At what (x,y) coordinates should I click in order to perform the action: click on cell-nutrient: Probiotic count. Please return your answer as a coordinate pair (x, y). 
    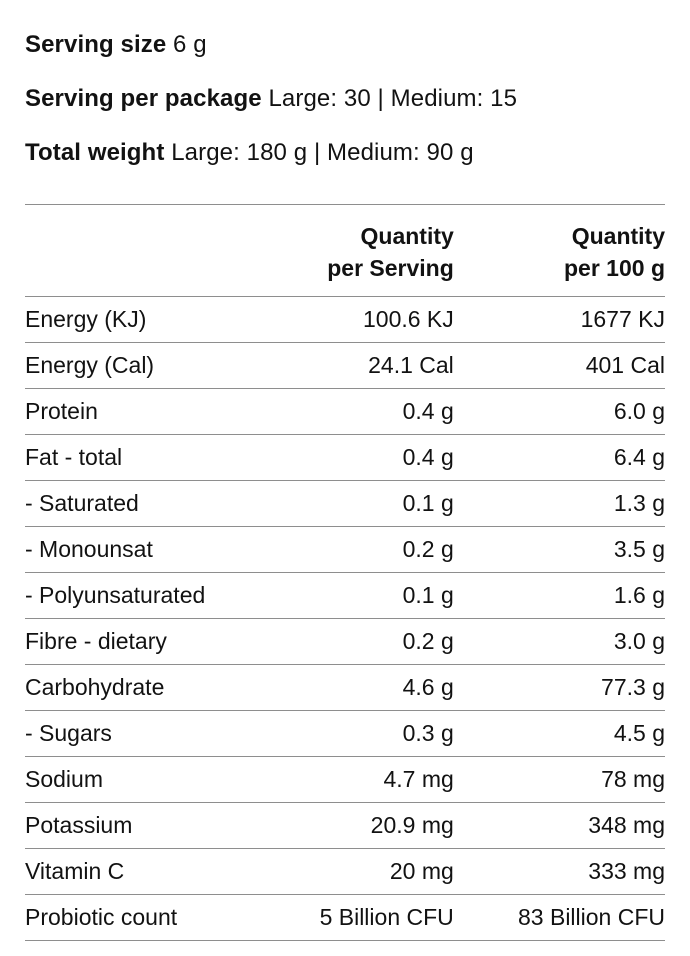
    Looking at the image, I should click on (166, 917).